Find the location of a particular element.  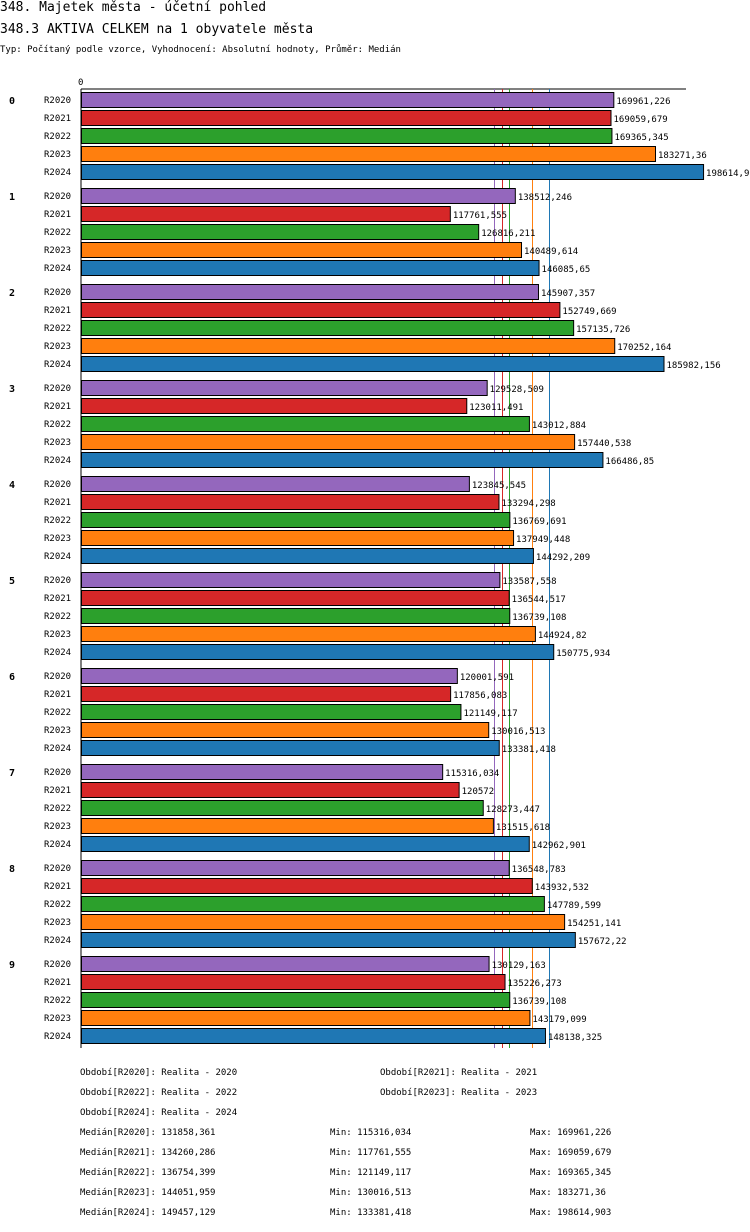

data-label: 169961,226 is located at coordinates (643, 102).